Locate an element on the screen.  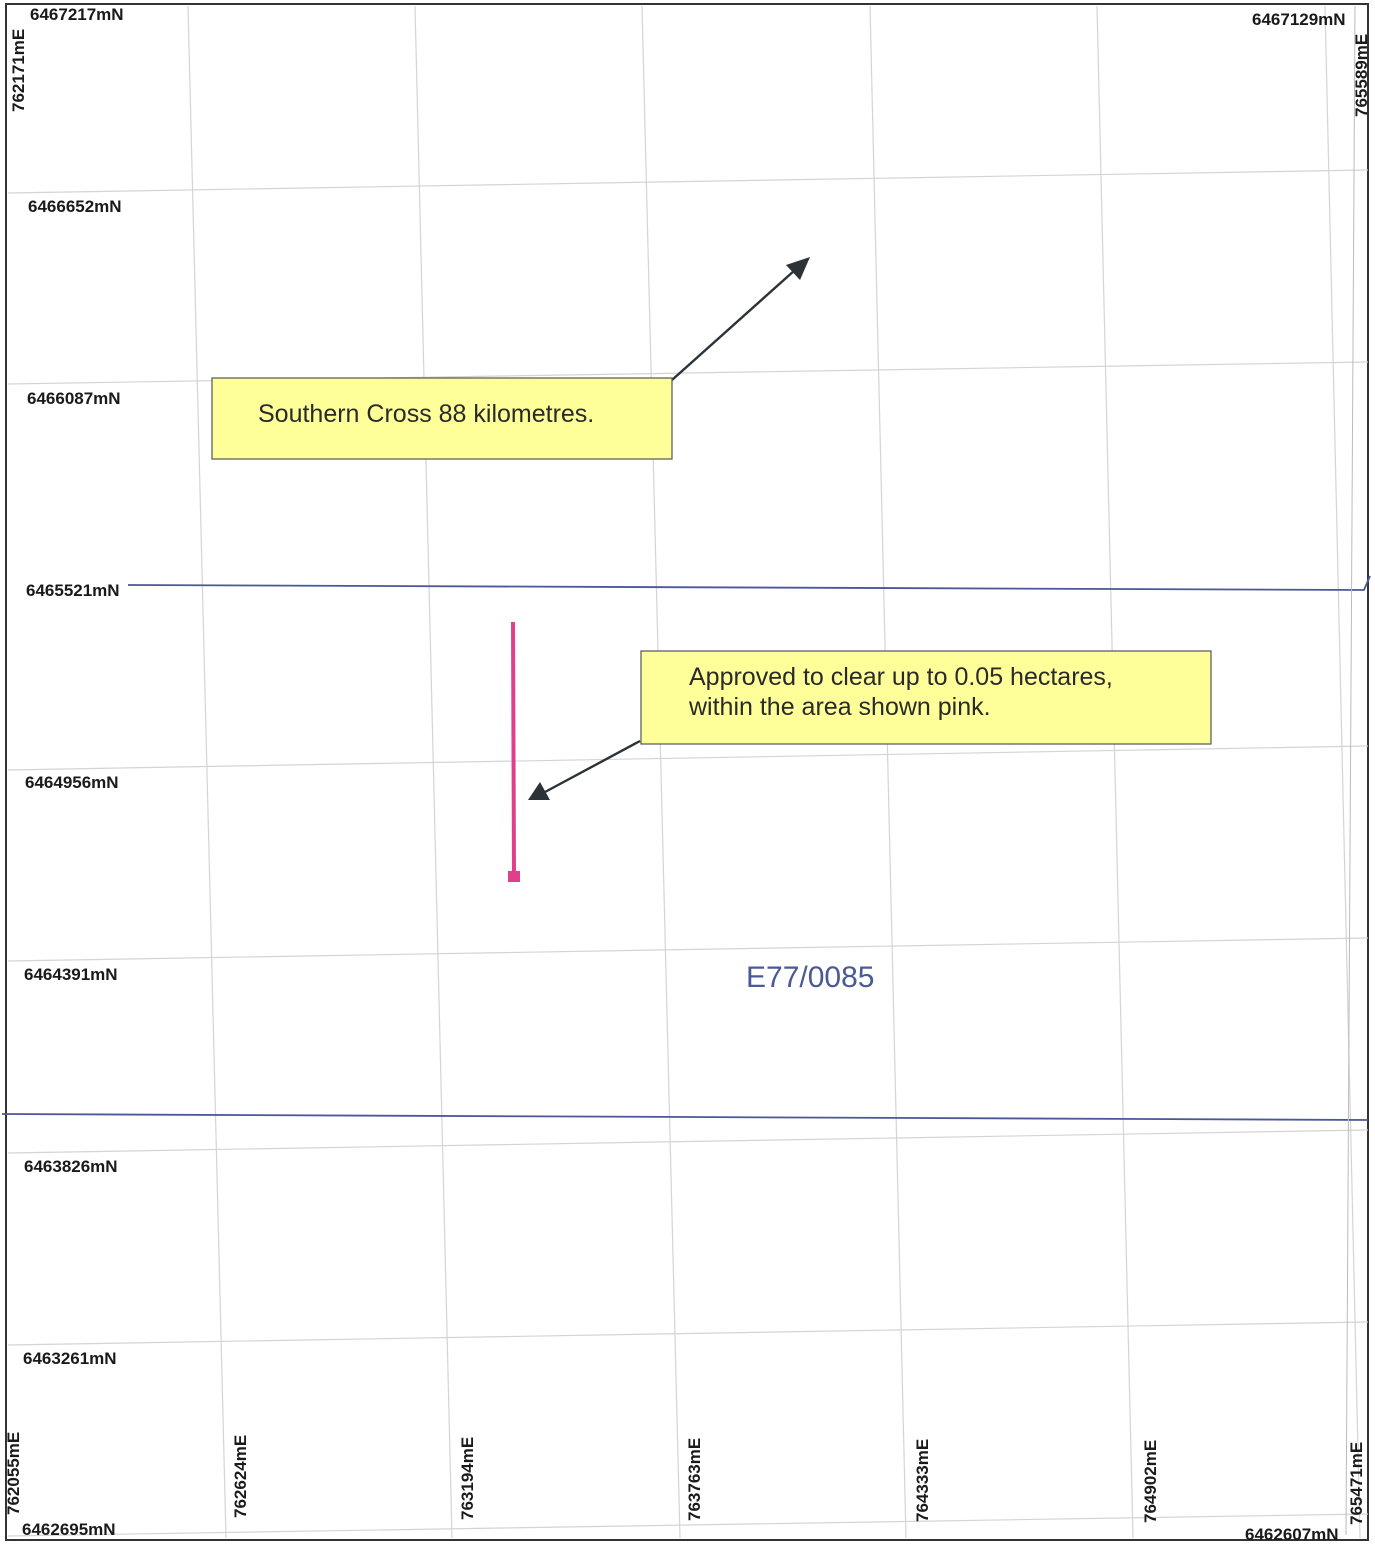
easting-label: 762624mE is located at coordinates (240, 1476).